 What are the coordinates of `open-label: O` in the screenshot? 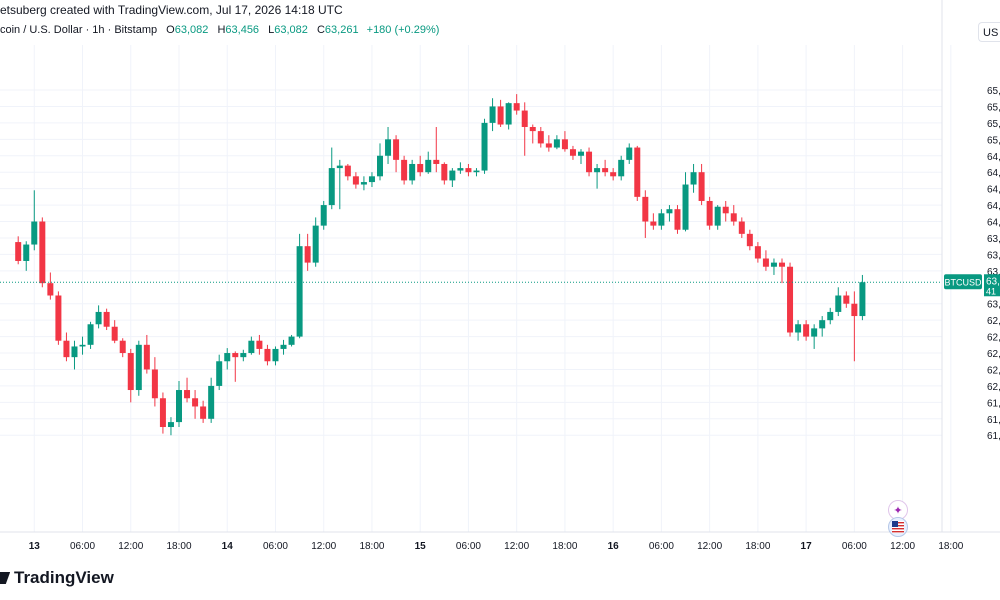 It's located at (170, 30).